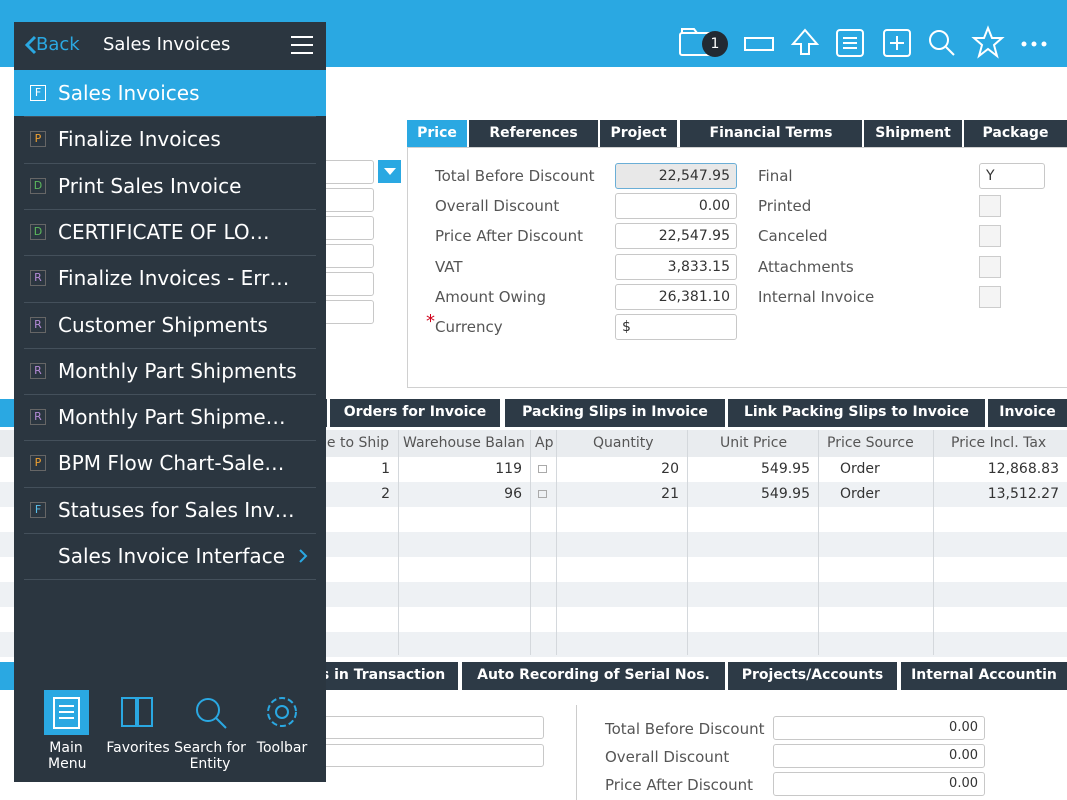 The width and height of the screenshot is (1067, 800). What do you see at coordinates (615, 413) in the screenshot?
I see `tab: Packing Slips in Invoice` at bounding box center [615, 413].